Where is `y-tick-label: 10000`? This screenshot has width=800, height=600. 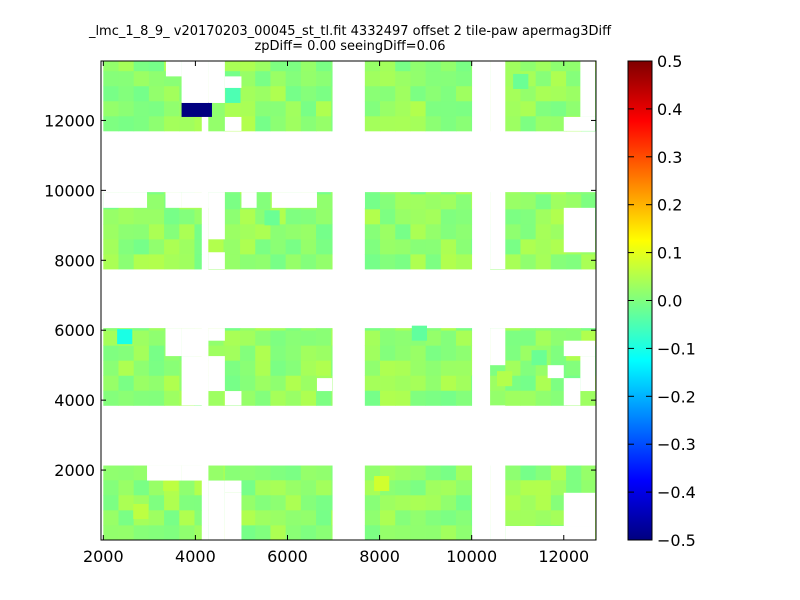
y-tick-label: 10000 is located at coordinates (69, 190).